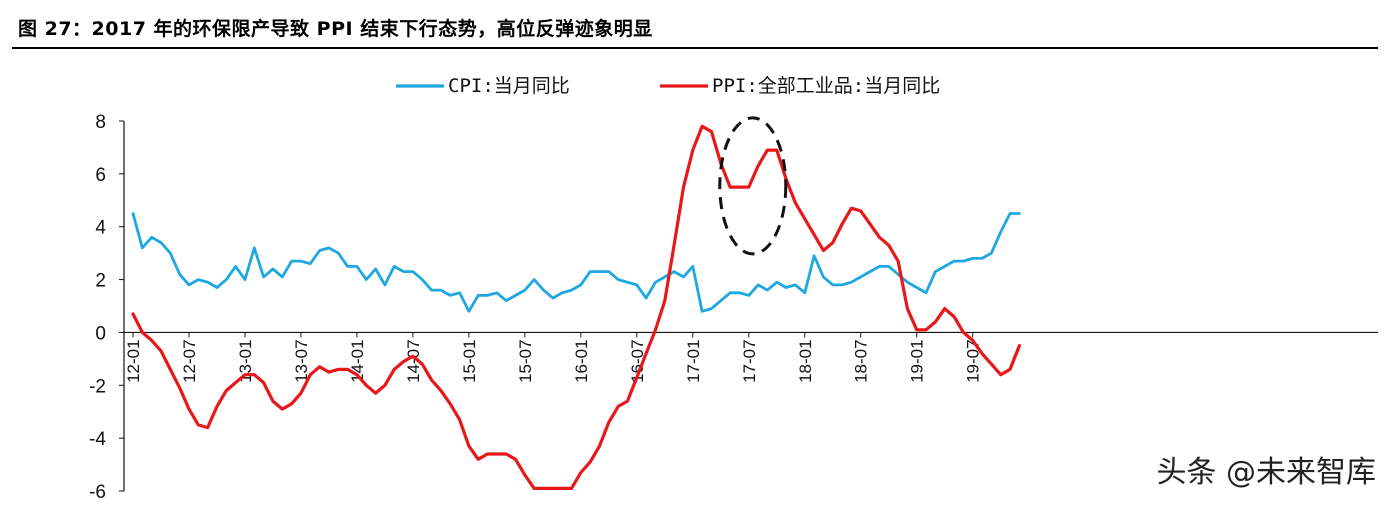  What do you see at coordinates (973, 360) in the screenshot?
I see `x-tick-label: 19-07` at bounding box center [973, 360].